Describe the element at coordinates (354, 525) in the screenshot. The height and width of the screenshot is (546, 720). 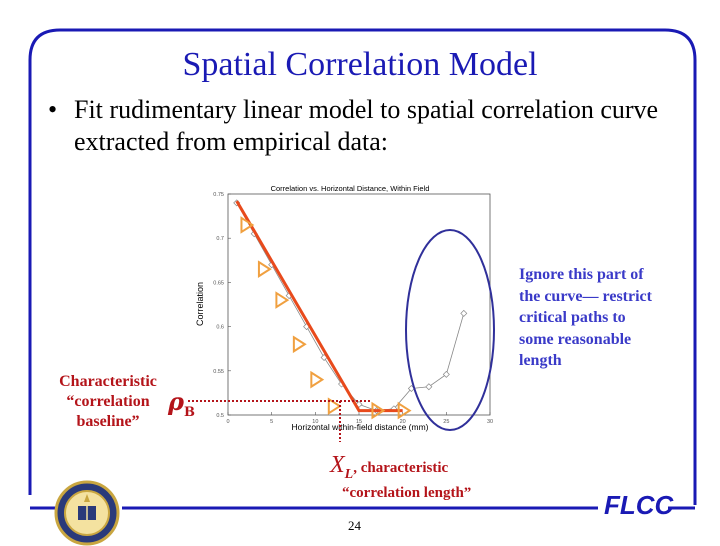
I see `page-number: 24` at that location.